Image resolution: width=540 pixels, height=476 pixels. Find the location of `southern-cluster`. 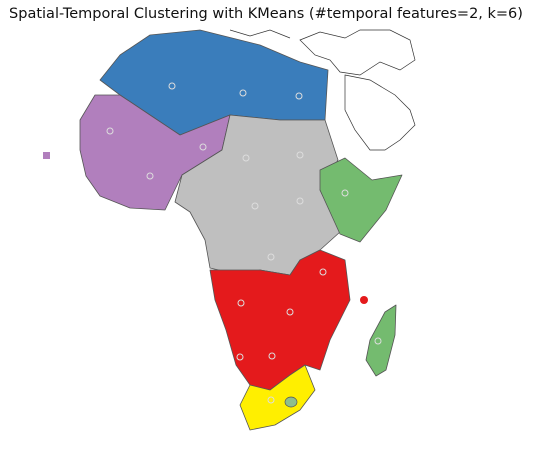

southern-cluster is located at coordinates (280, 320).